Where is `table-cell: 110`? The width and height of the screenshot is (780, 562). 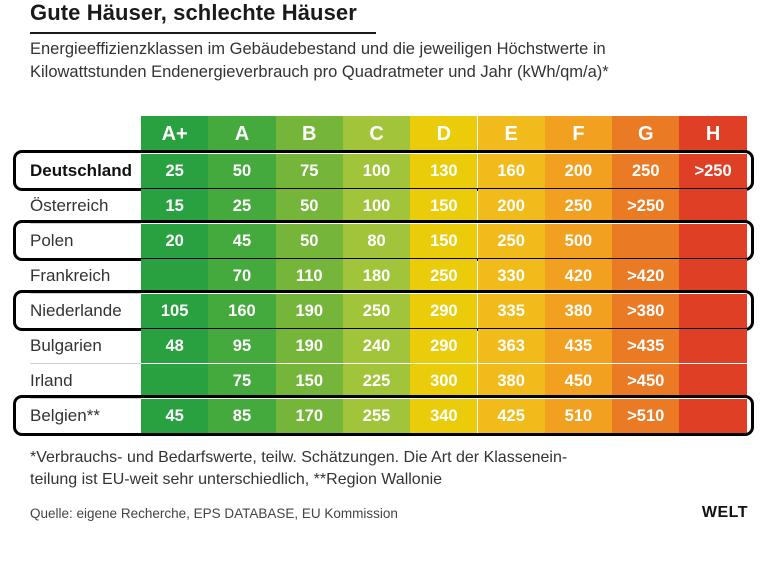
table-cell: 110 is located at coordinates (309, 276).